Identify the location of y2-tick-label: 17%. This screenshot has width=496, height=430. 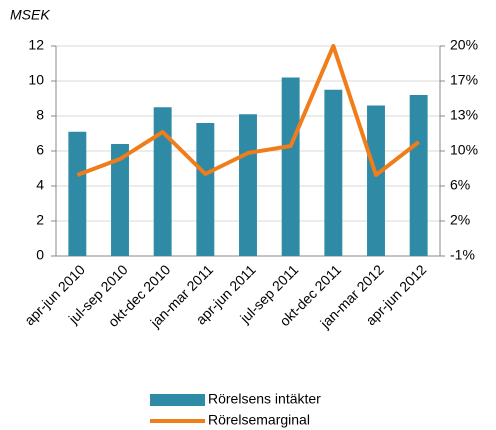
(464, 80).